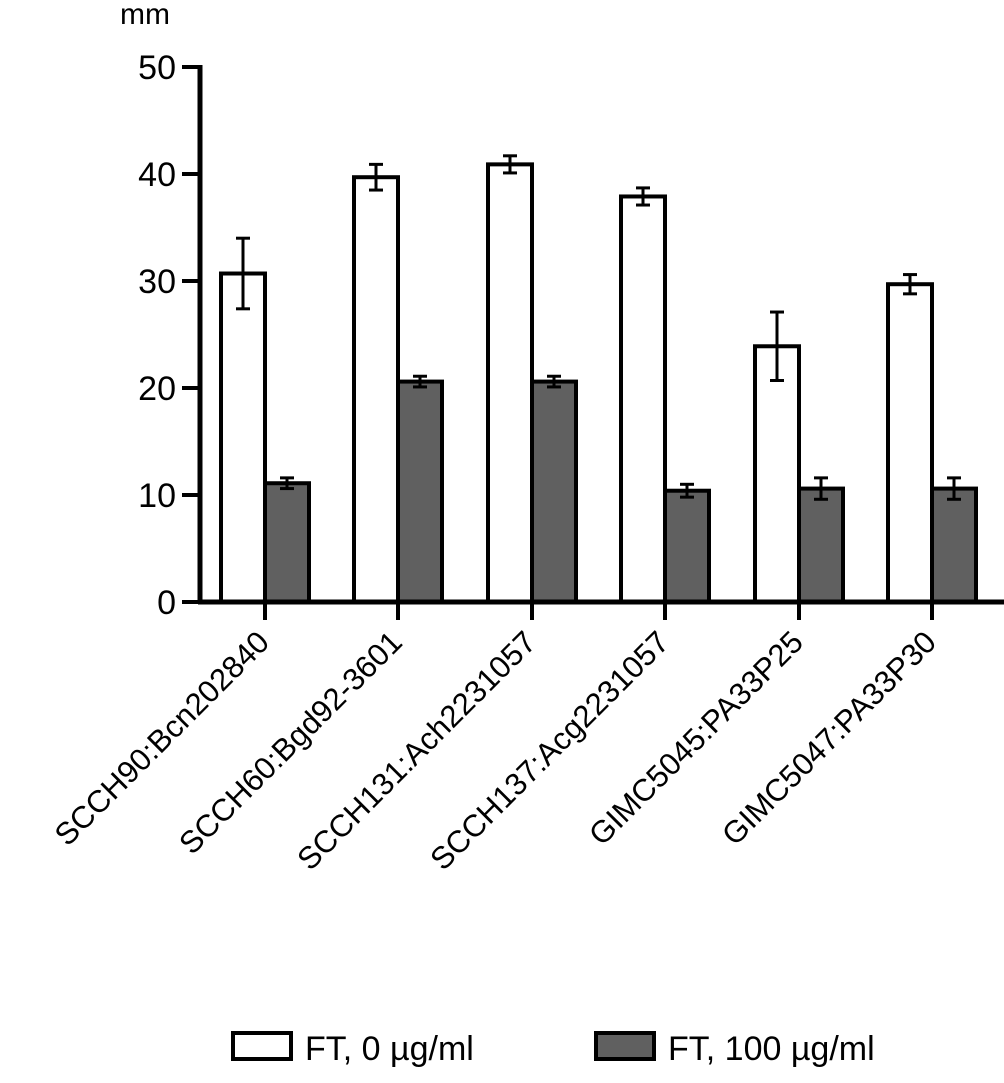  What do you see at coordinates (829, 738) in the screenshot?
I see `category-label: GIMC5047:PA33P30` at bounding box center [829, 738].